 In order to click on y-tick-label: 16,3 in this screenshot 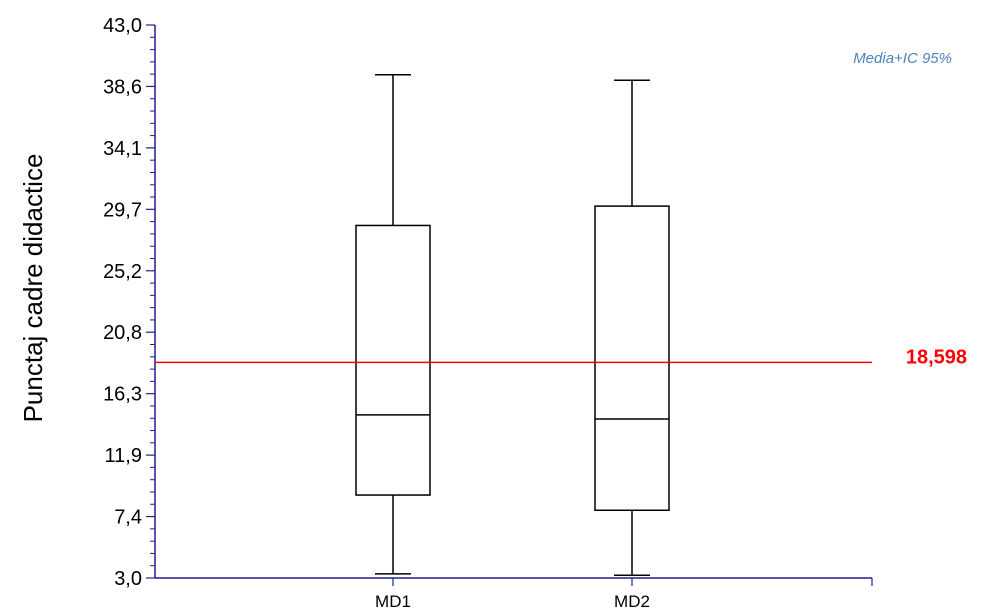, I will do `click(122, 395)`.